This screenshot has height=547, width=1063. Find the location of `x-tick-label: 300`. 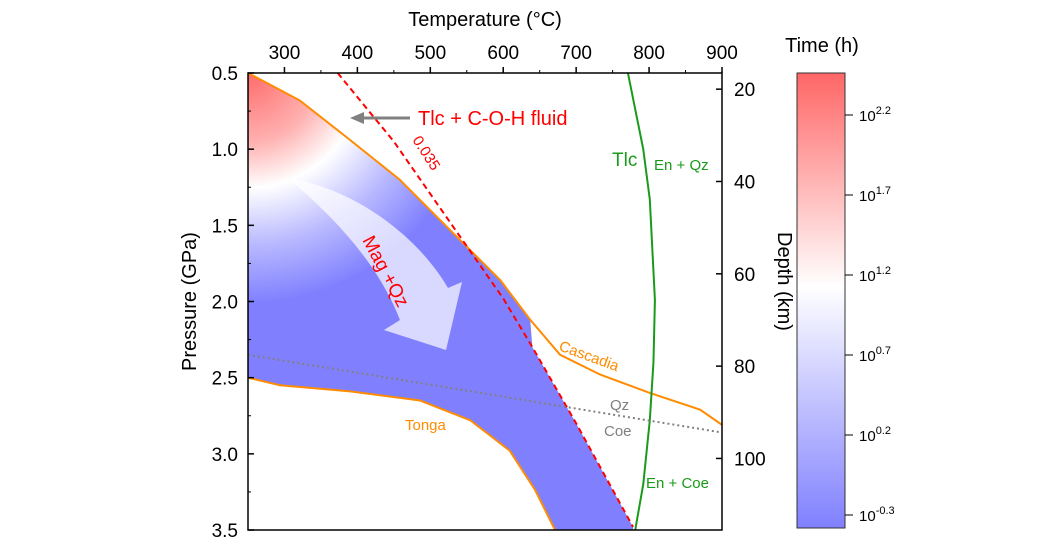

x-tick-label: 300 is located at coordinates (285, 53).